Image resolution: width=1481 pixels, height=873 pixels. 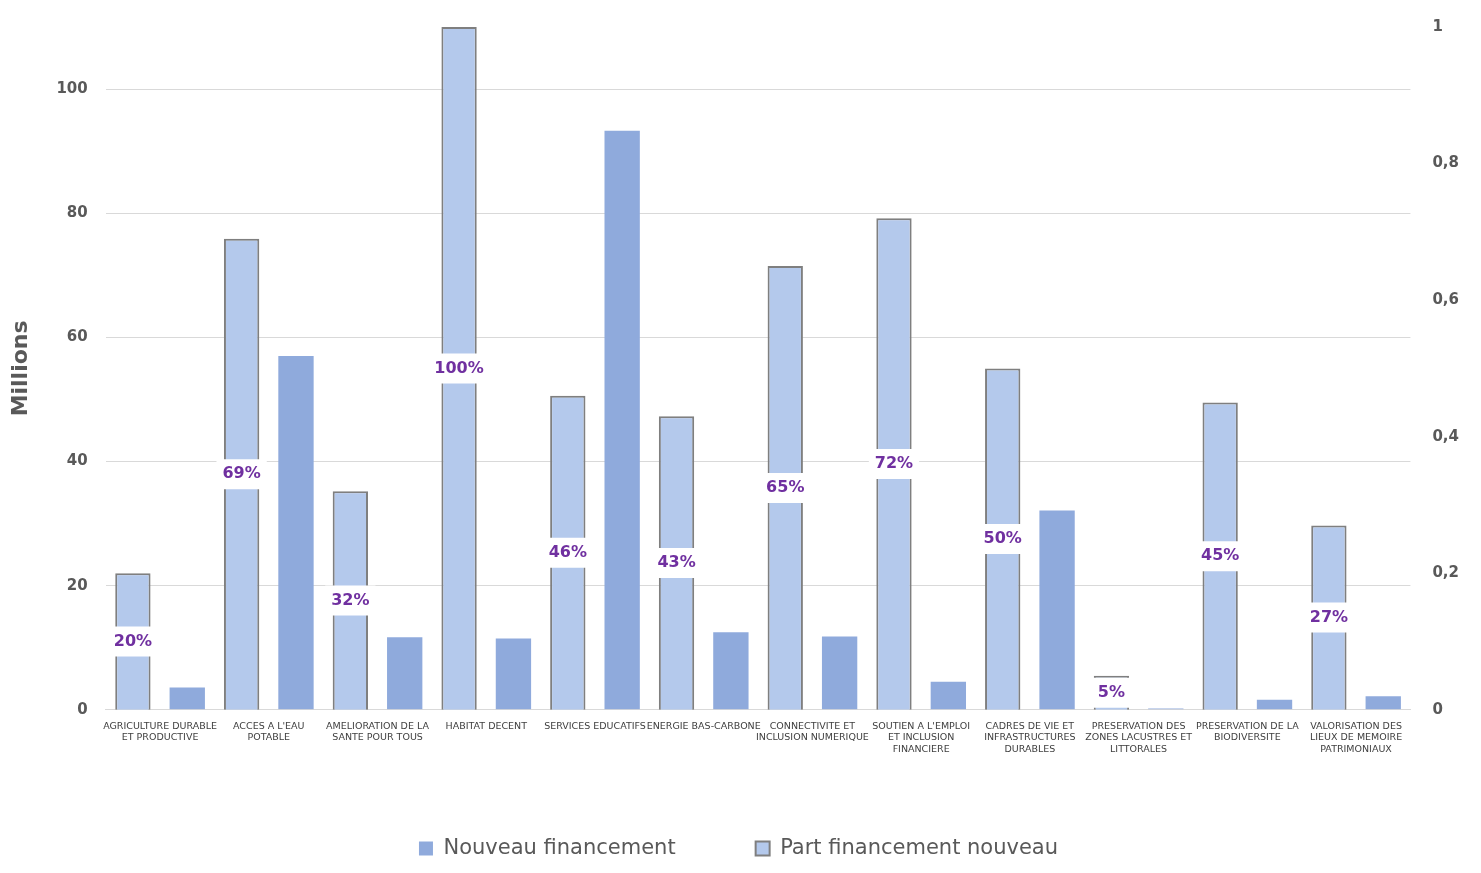 What do you see at coordinates (1446, 572) in the screenshot?
I see `y2-tick-label: 0,2` at bounding box center [1446, 572].